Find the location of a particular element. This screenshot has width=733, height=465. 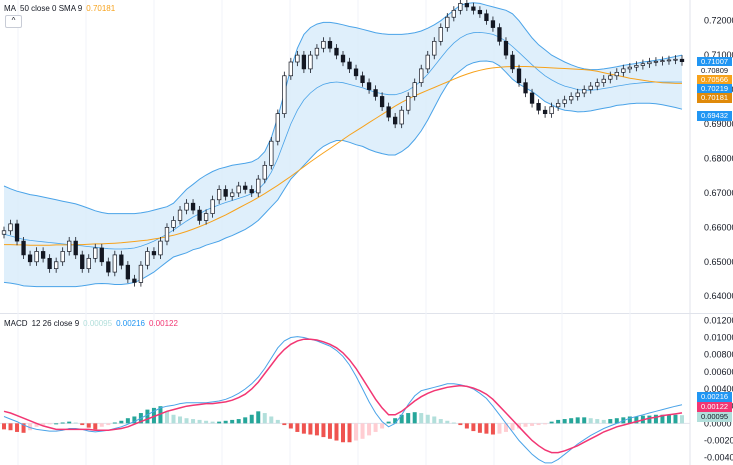

collapse-legend-button: ^ is located at coordinates (13, 21).